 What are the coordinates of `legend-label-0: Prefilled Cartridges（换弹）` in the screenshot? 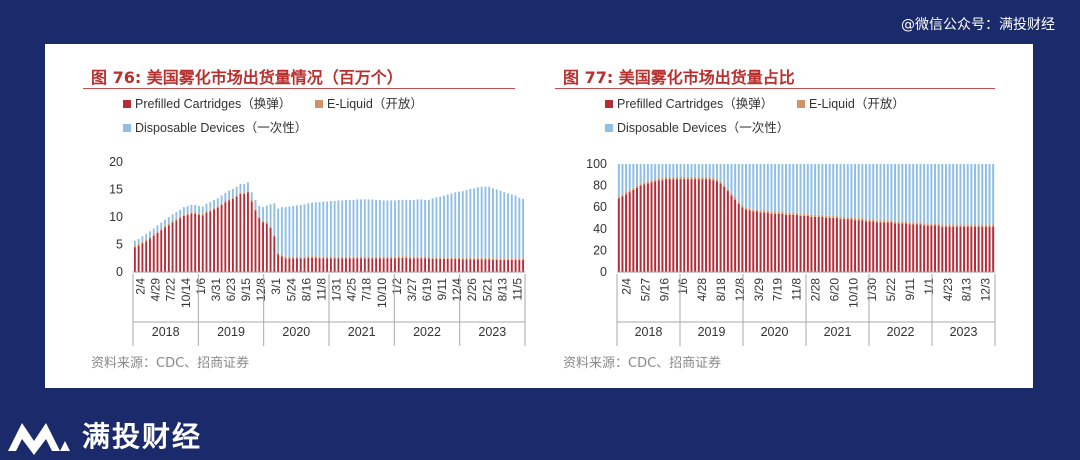 It's located at (695, 104).